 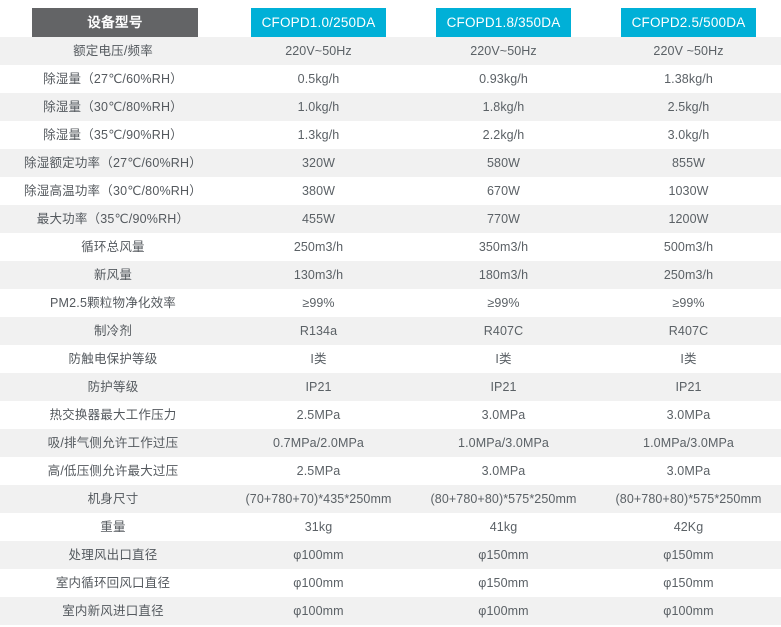 I want to click on table-row: 新风量 130m3/h 180m3/h 250m3/h, so click(x=390, y=275).